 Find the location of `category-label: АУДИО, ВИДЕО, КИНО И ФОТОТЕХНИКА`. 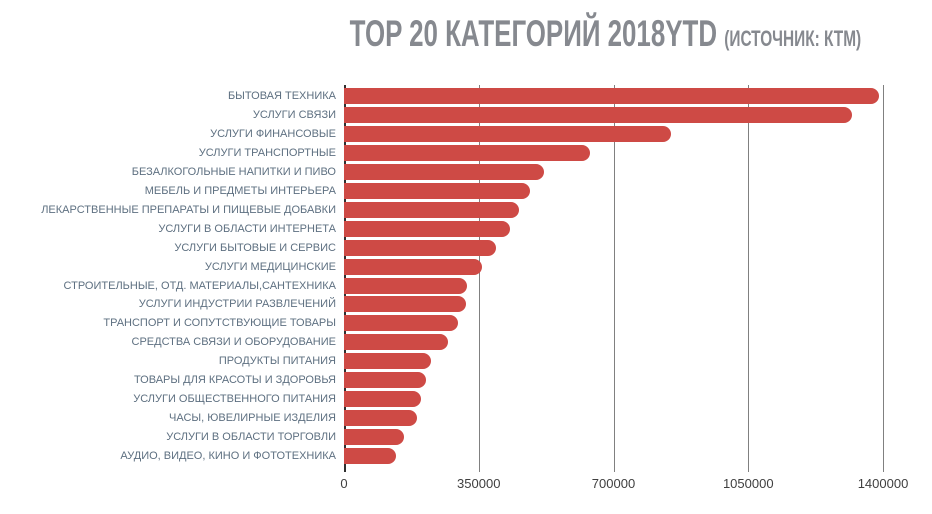

category-label: АУДИО, ВИДЕО, КИНО И ФОТОТЕХНИКА is located at coordinates (228, 456).